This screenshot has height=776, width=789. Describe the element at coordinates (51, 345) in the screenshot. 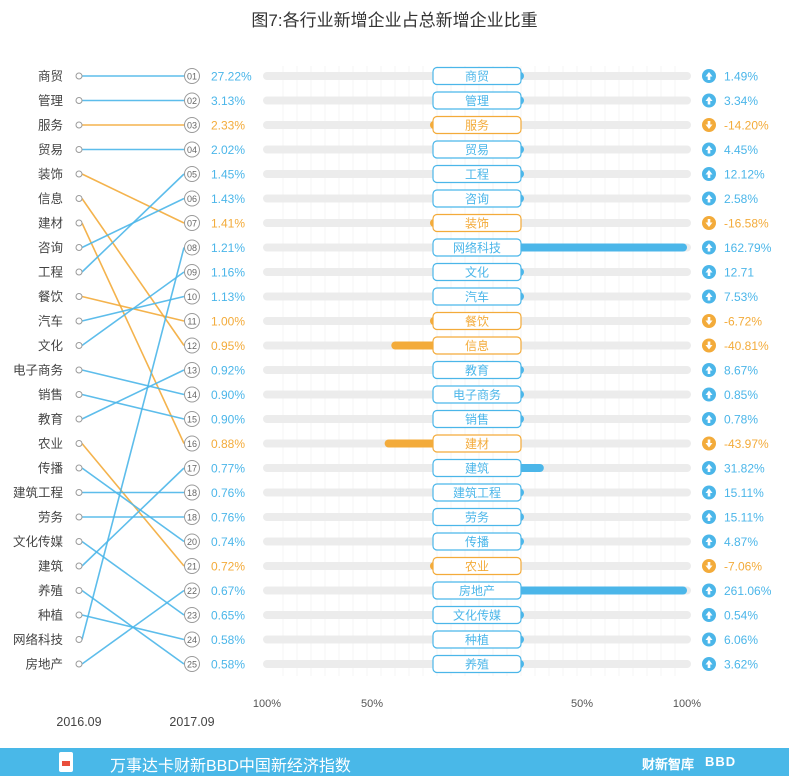

I see `industry-2016-label: 文化` at that location.